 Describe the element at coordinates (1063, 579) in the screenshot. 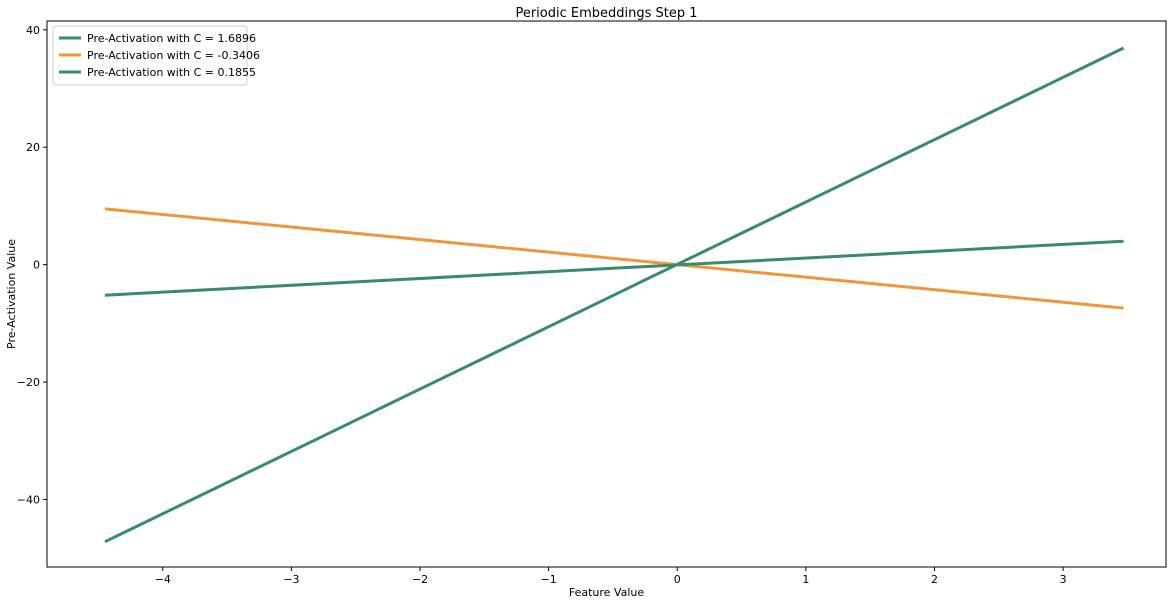

I see `x-tick-label: 3` at that location.